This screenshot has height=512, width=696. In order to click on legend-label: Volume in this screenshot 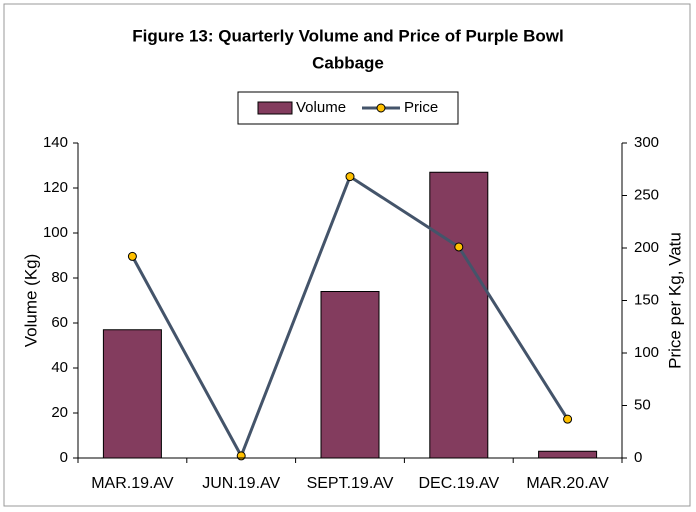, I will do `click(321, 107)`.